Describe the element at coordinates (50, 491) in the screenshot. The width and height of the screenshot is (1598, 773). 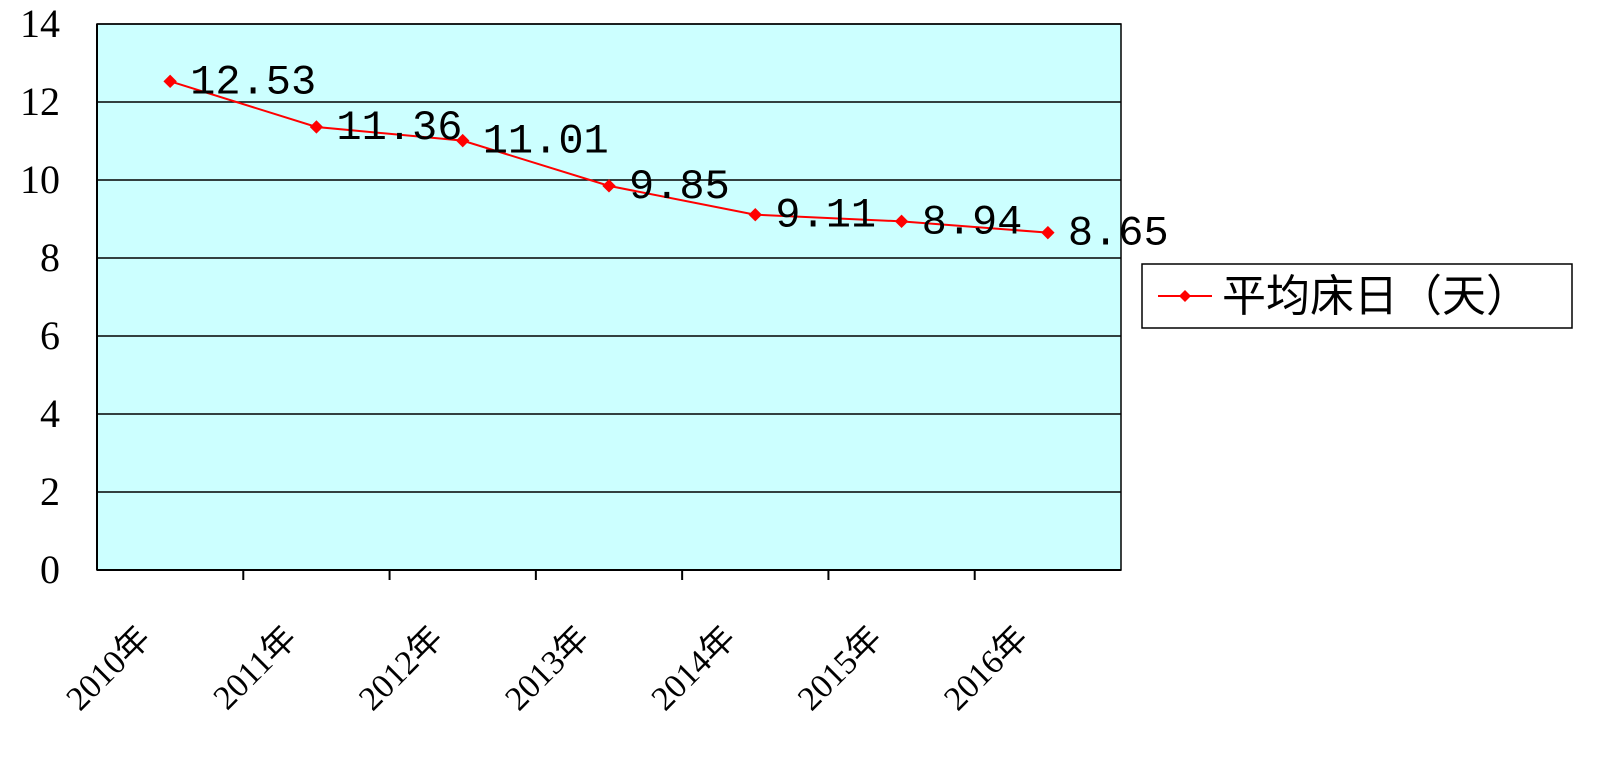
I see `y-tick-label: 2` at that location.